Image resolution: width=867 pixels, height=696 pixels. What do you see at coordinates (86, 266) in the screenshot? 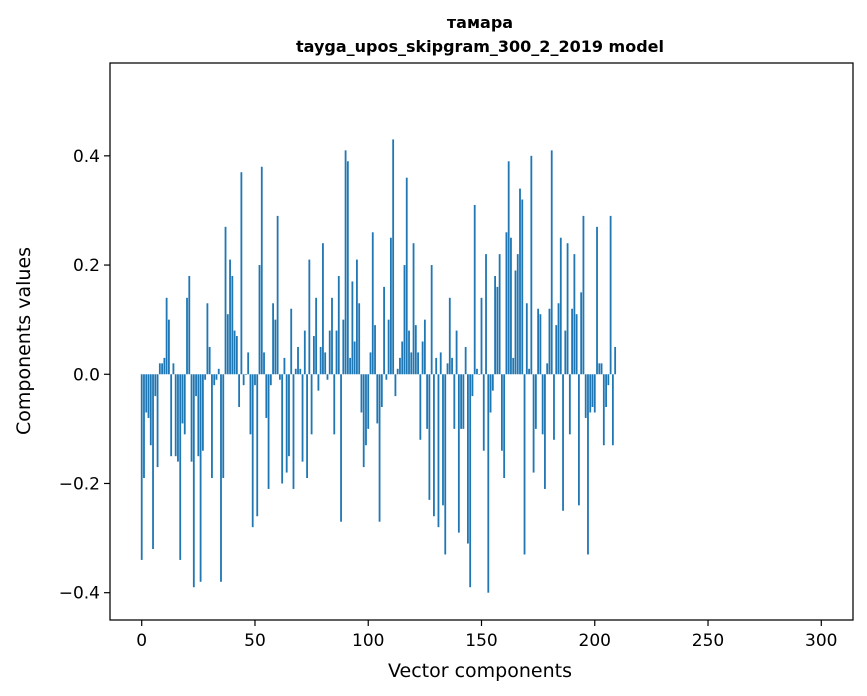
I see `y-tick-label: 0.2` at bounding box center [86, 266].